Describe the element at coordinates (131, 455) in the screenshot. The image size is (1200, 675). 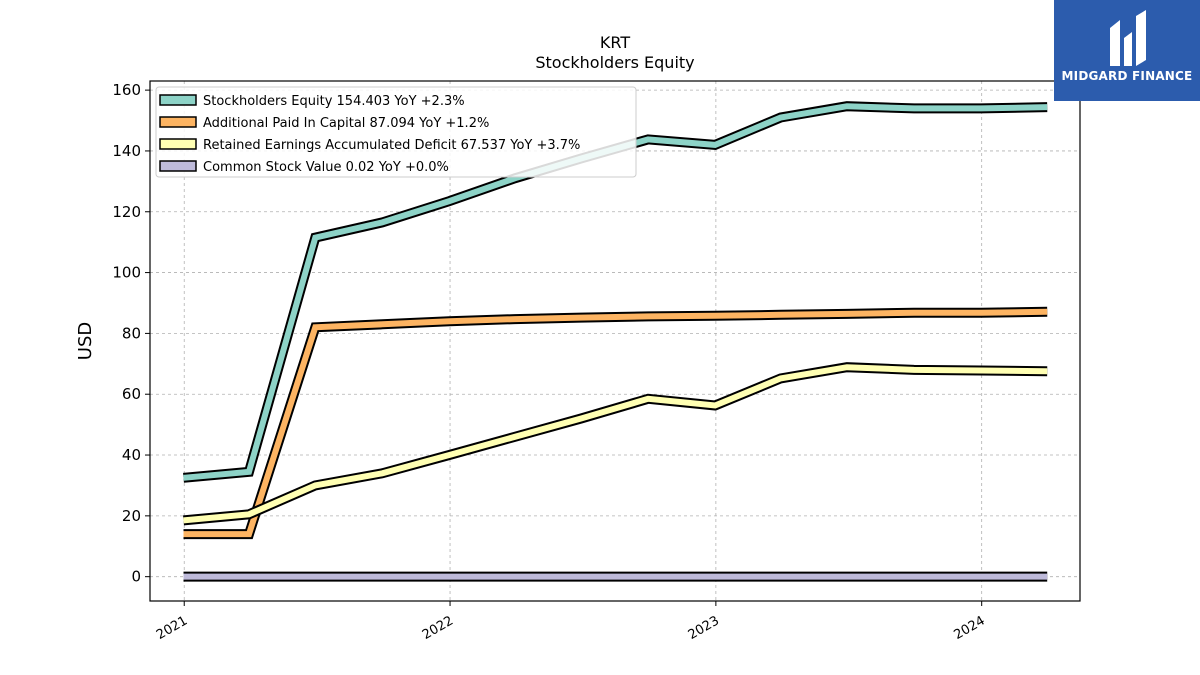
I see `y-tick-label: 40` at that location.